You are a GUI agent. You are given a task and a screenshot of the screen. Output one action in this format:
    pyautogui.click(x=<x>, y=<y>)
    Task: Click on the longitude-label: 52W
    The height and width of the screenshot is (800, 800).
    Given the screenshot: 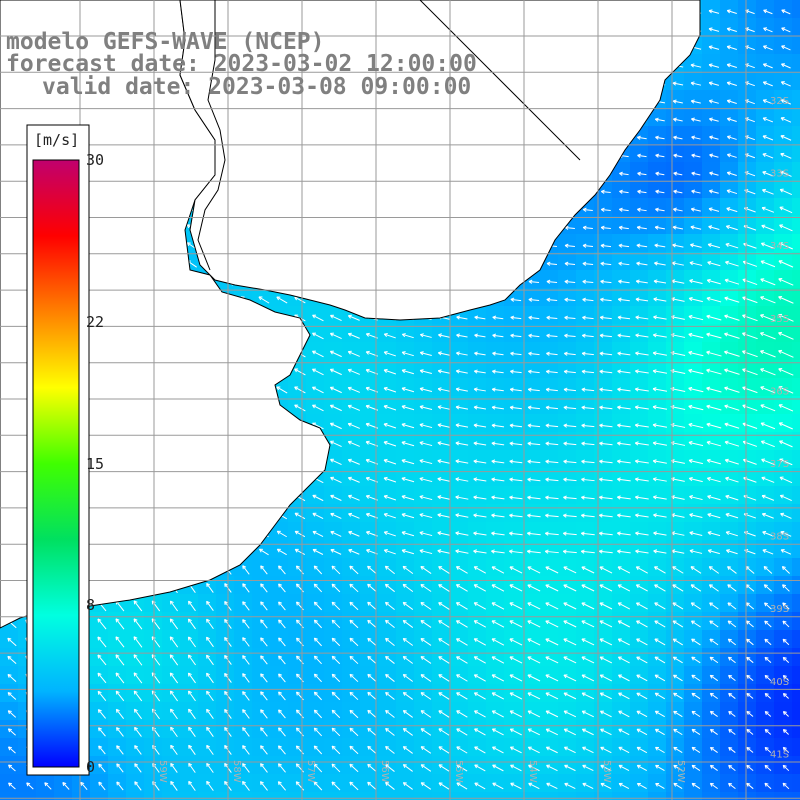 What is the action you would take?
    pyautogui.click(x=680, y=771)
    